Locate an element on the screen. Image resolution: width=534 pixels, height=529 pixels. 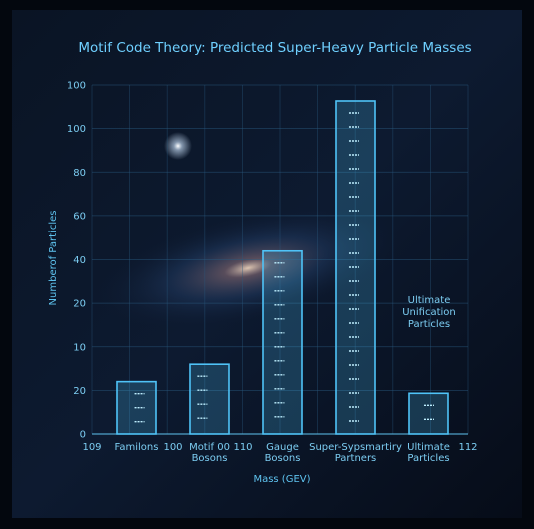
y-tick-label: 80 is located at coordinates (79, 173).